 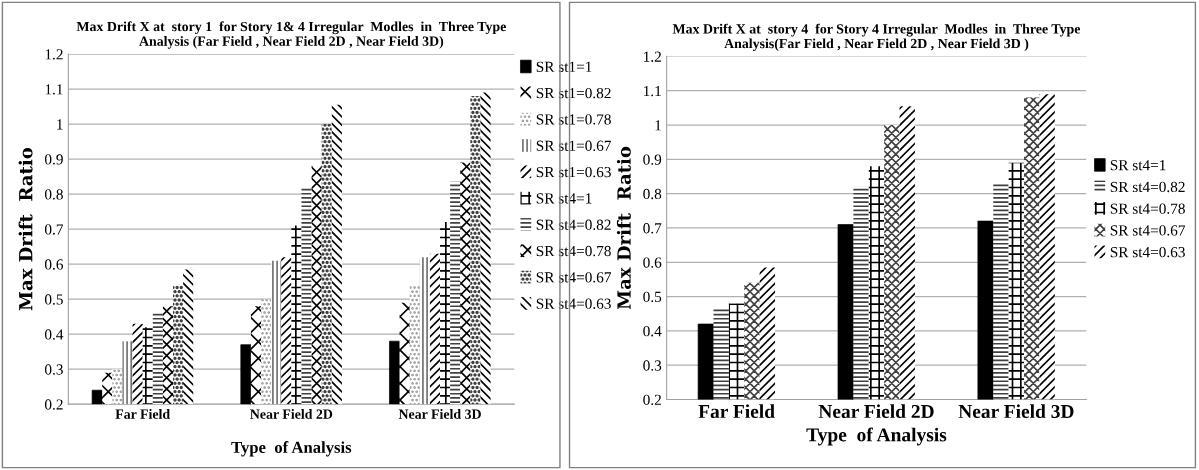 I want to click on legend-label: SR st1=0.63, so click(x=573, y=172).